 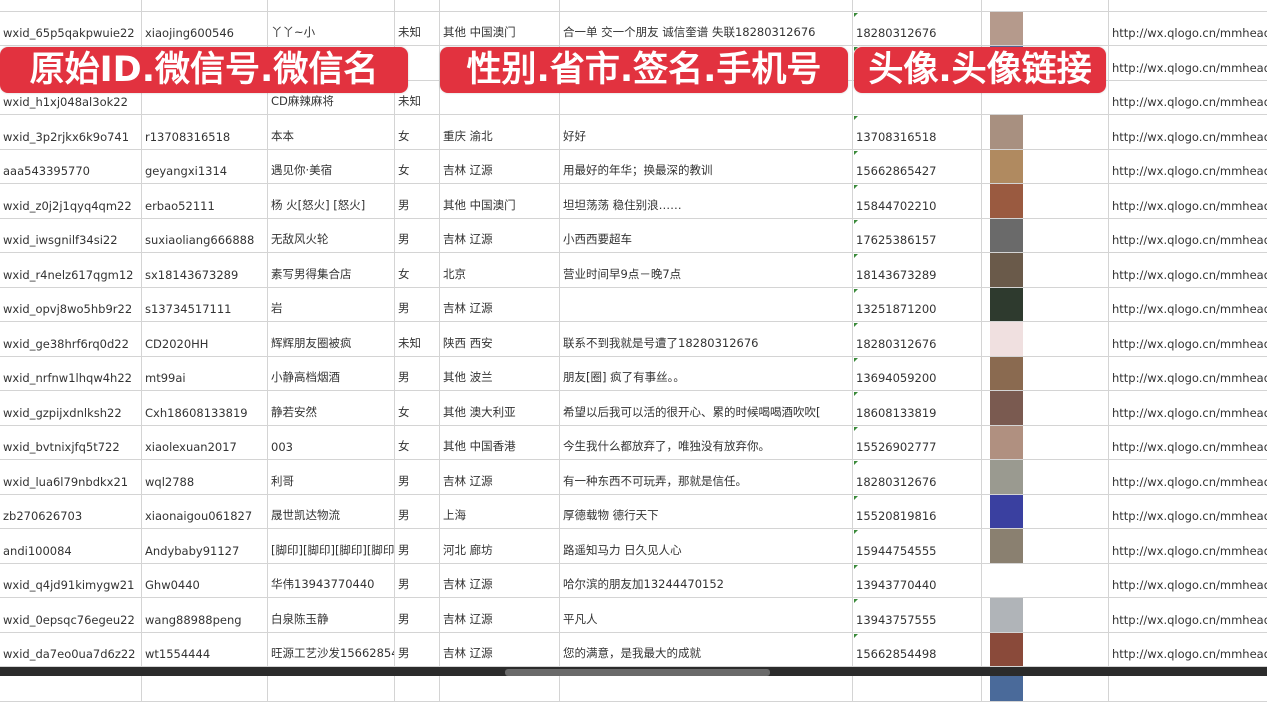 What do you see at coordinates (71, 201) in the screenshot?
I see `original-id-cell: wxid_z0j2j1qyq4qm22` at bounding box center [71, 201].